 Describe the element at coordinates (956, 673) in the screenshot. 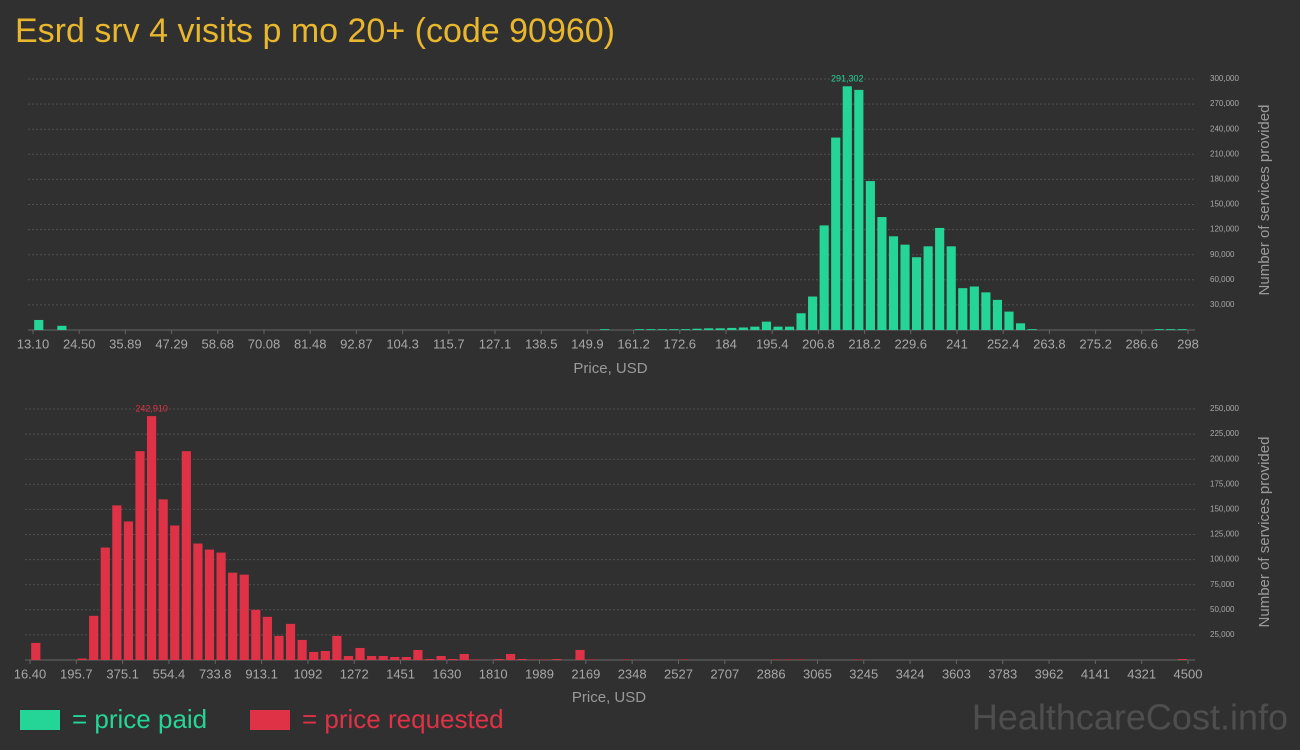

I see `x-tick-label: 3603` at that location.